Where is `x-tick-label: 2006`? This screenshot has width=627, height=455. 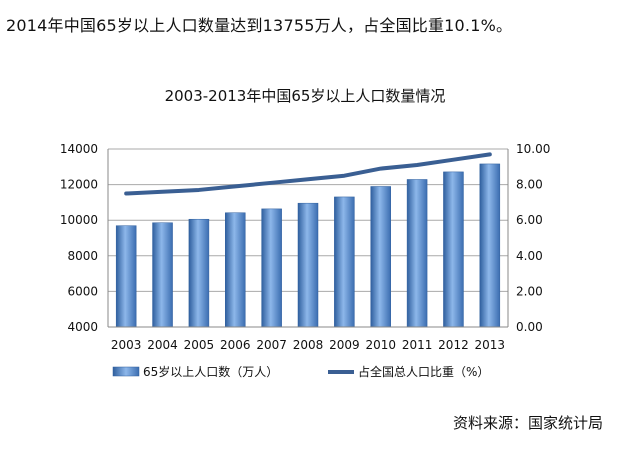
x-tick-label: 2006 is located at coordinates (235, 345).